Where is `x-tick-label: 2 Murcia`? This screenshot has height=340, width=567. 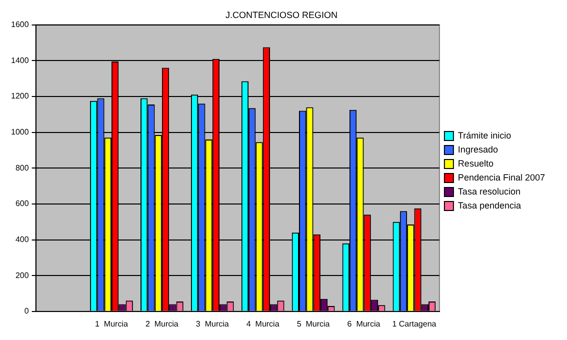
x-tick-label: 2 Murcia is located at coordinates (162, 323).